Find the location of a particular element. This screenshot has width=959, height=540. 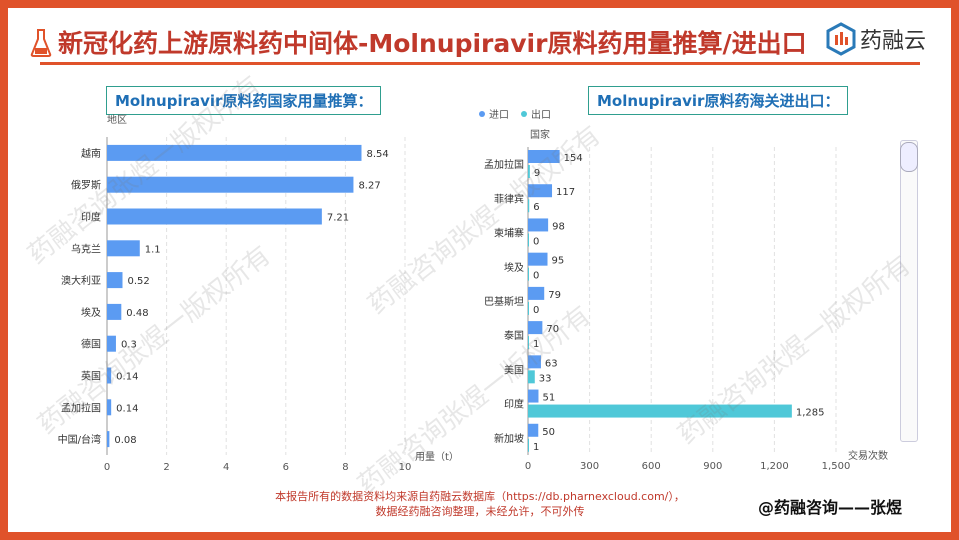

chart-scroll-handle is located at coordinates (909, 157).